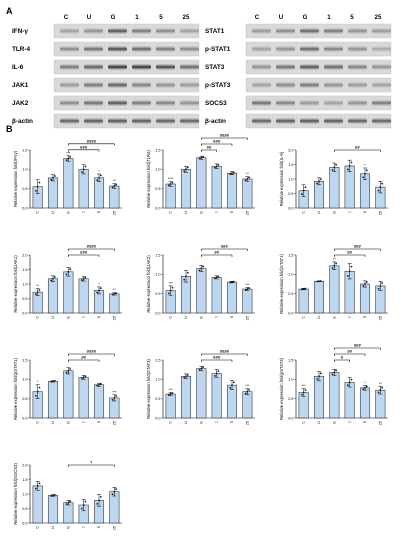 The width and height of the screenshot is (417, 550). I want to click on significance-mark: ***, so click(247, 386).